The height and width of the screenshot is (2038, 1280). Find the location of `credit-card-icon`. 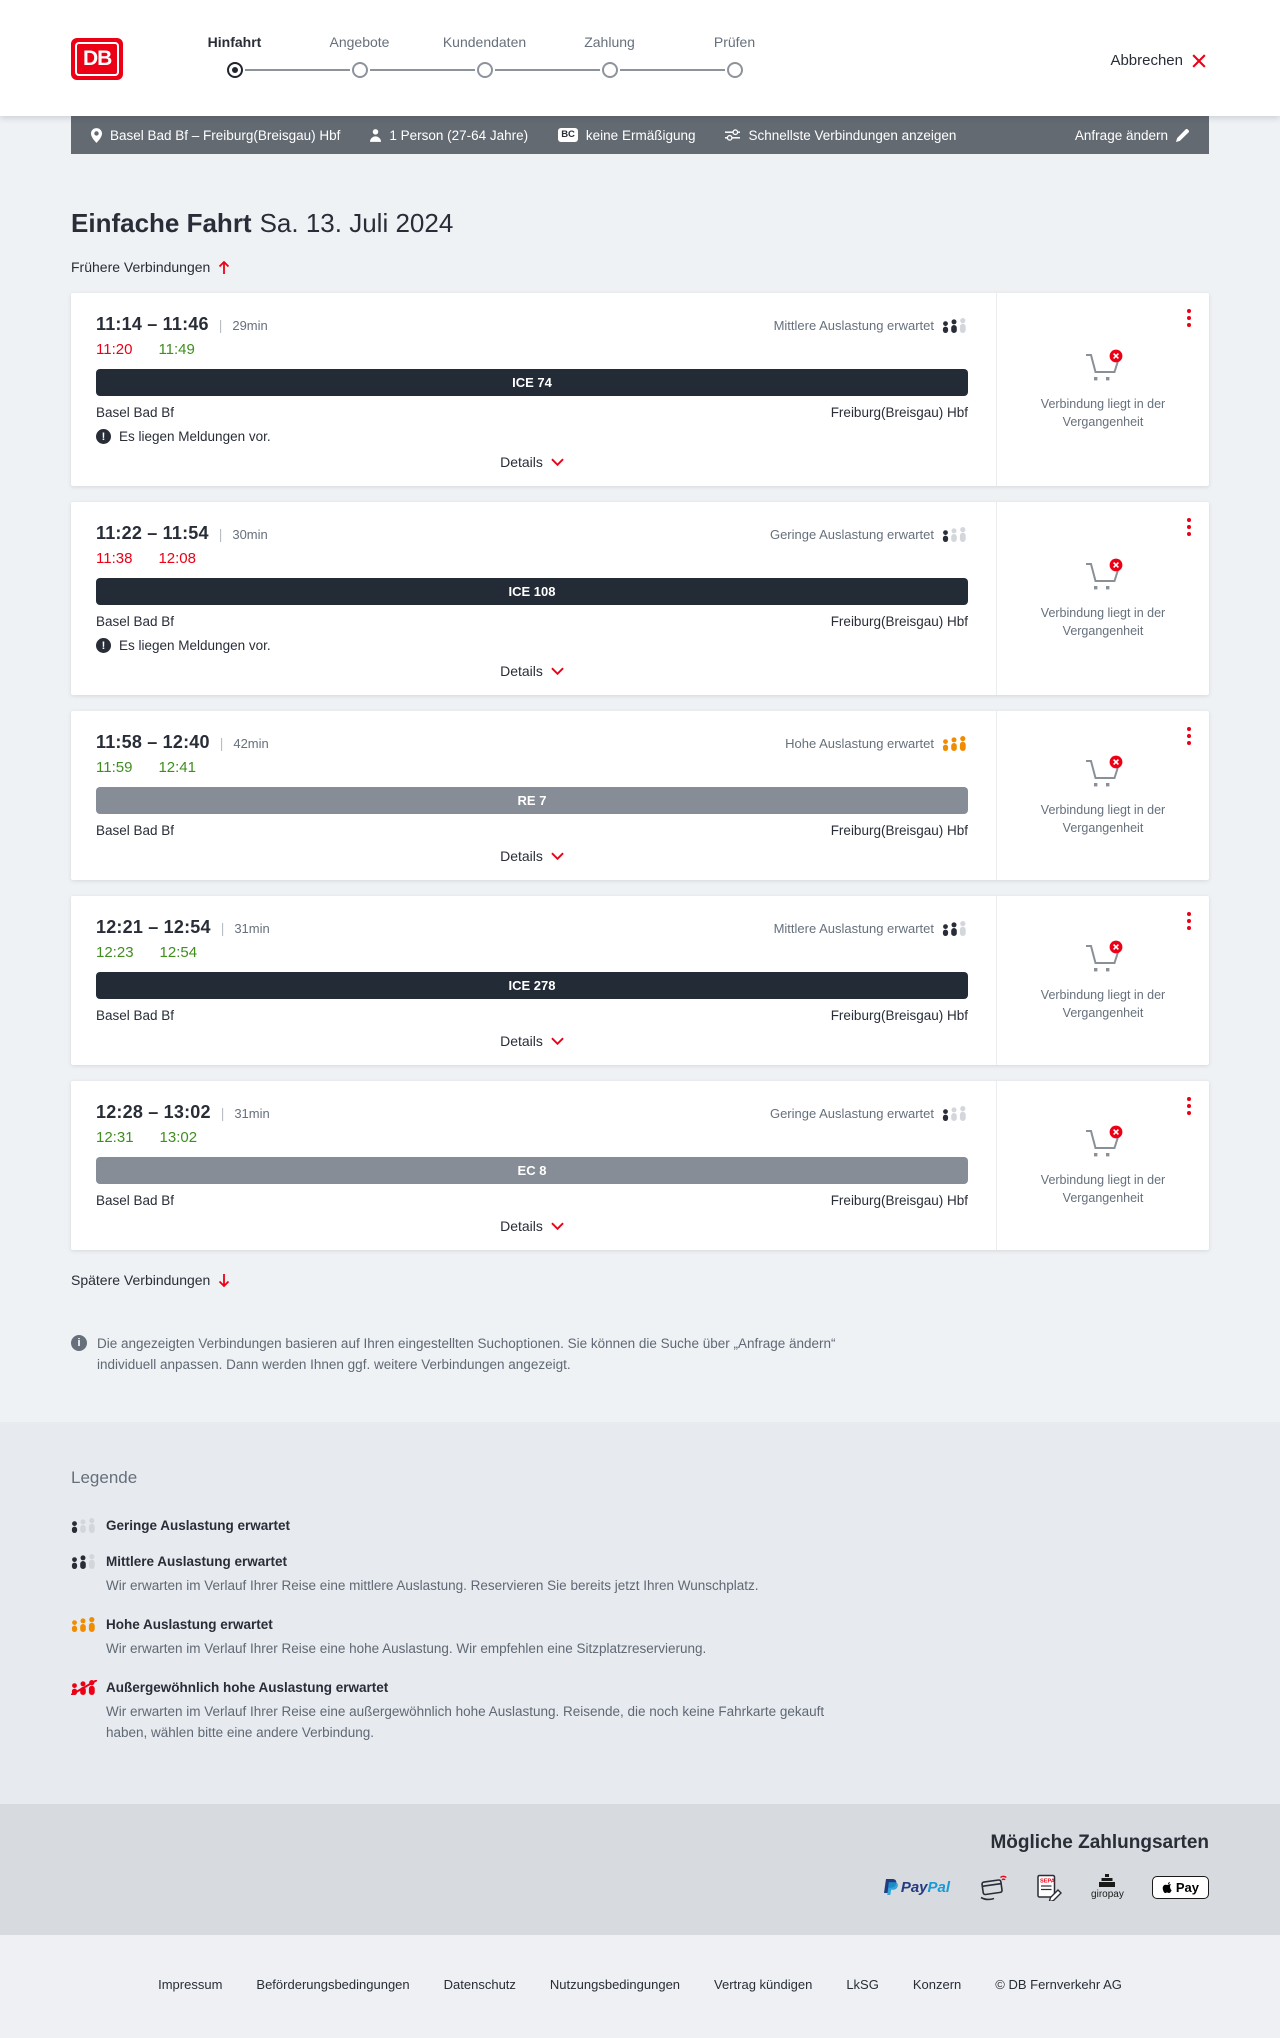

credit-card-icon is located at coordinates (993, 1888).